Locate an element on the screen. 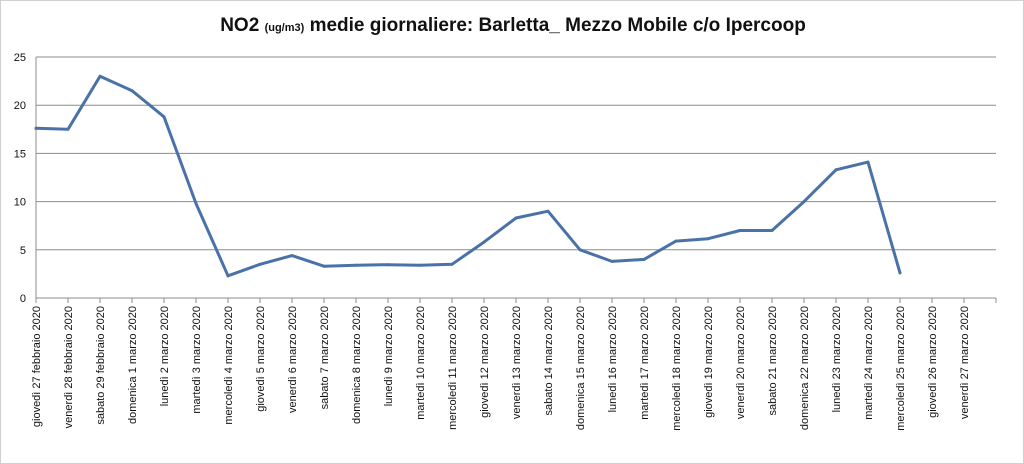 This screenshot has width=1024, height=464. x-tick-label-10: domenica 8 marzo 2020 is located at coordinates (357, 365).